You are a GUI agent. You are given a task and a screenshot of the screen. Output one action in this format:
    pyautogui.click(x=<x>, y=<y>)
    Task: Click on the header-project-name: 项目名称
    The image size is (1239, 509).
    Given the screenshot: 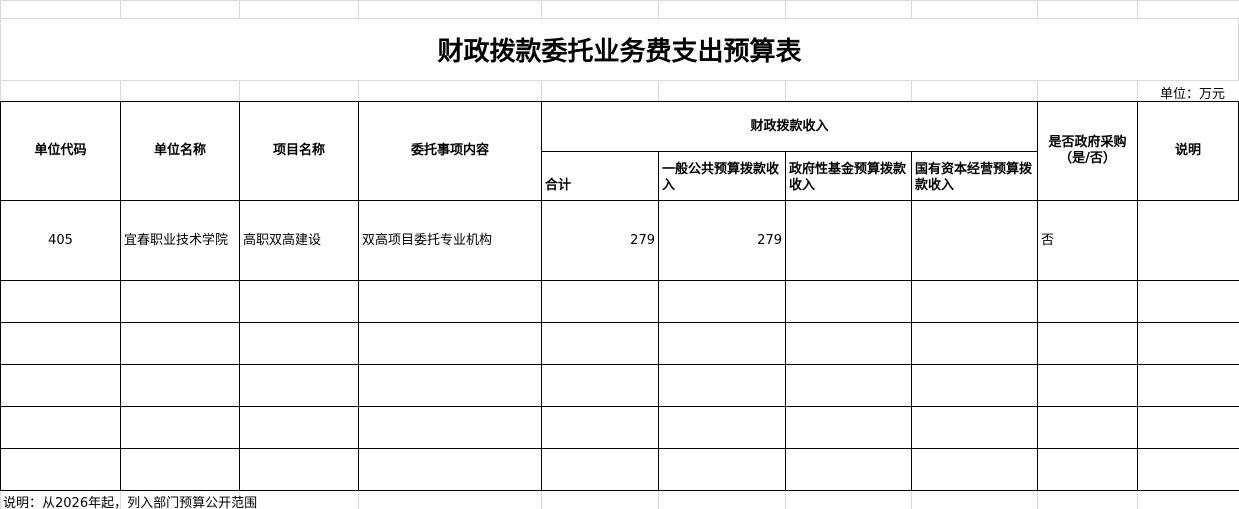 What is the action you would take?
    pyautogui.click(x=299, y=151)
    